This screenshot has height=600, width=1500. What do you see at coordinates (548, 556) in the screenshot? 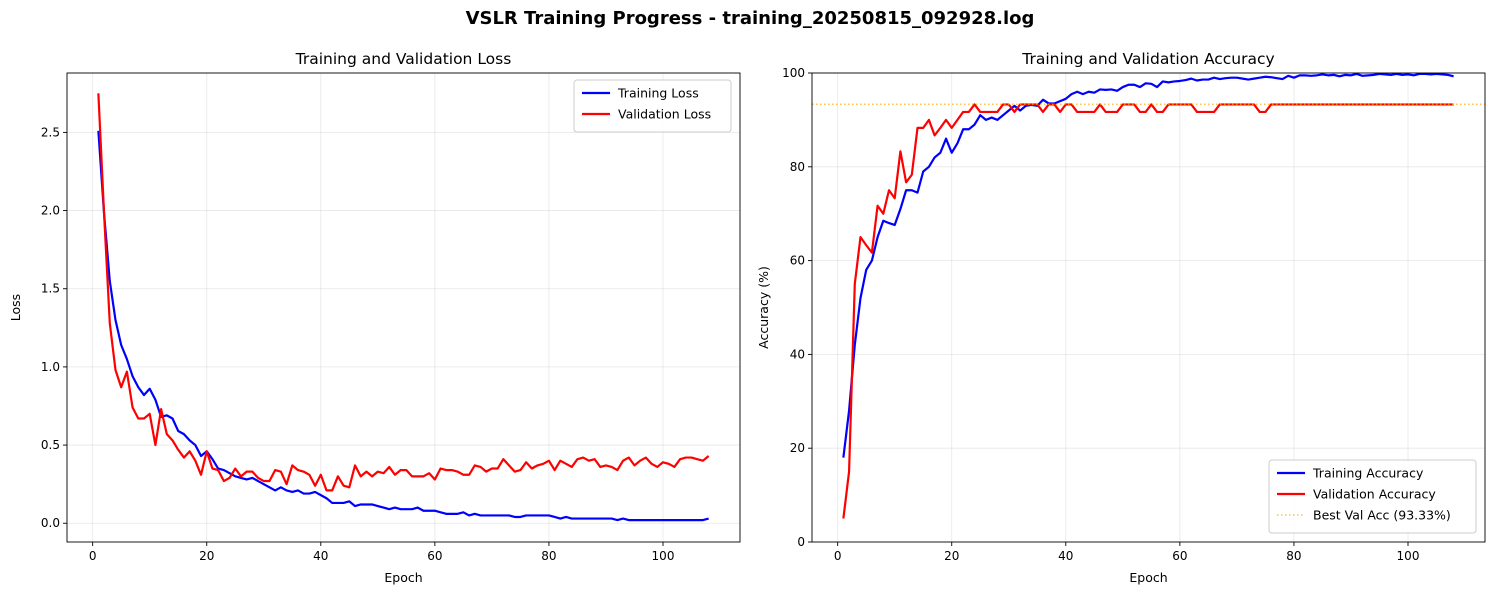
I see `loss-xtick-label: 80` at bounding box center [548, 556].